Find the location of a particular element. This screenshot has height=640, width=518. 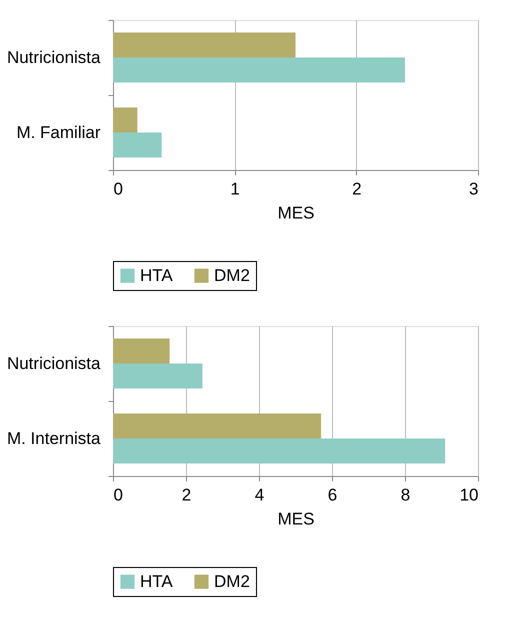

x-tick-label: 8 is located at coordinates (405, 495).